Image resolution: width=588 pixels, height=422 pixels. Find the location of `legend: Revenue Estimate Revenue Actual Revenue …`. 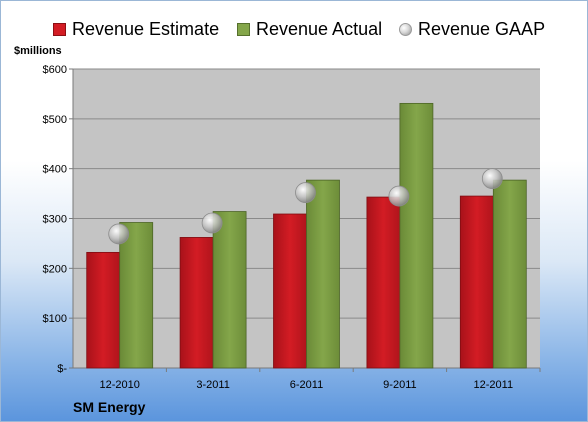

legend: Revenue Estimate Revenue Actual Revenue … is located at coordinates (294, 29).